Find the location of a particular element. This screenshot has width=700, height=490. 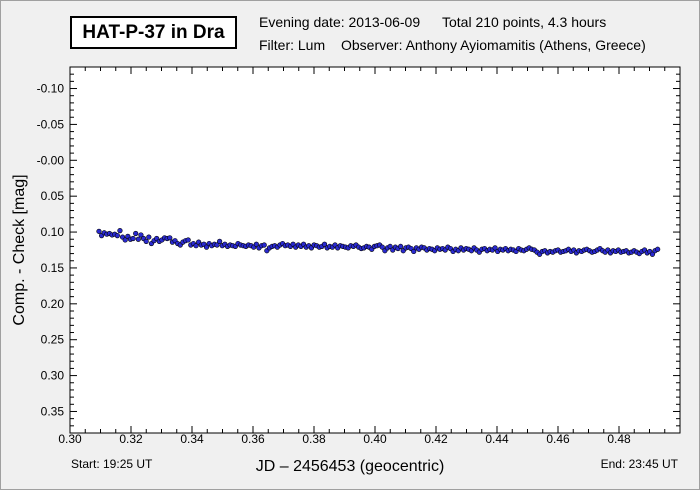

y-tick-label: 0.30 is located at coordinates (53, 376).